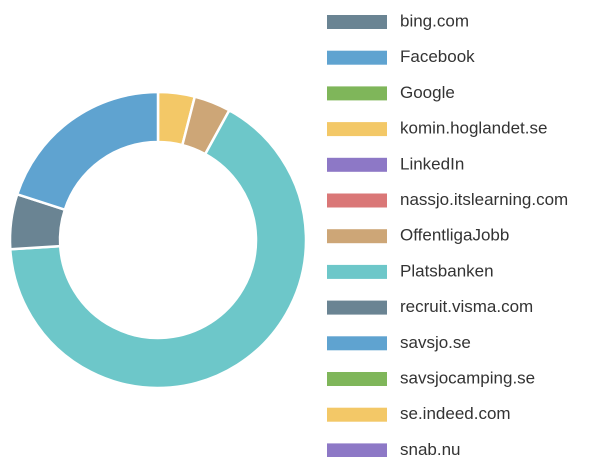 This screenshot has height=457, width=592. I want to click on legend-label: LinkedIn, so click(432, 163).